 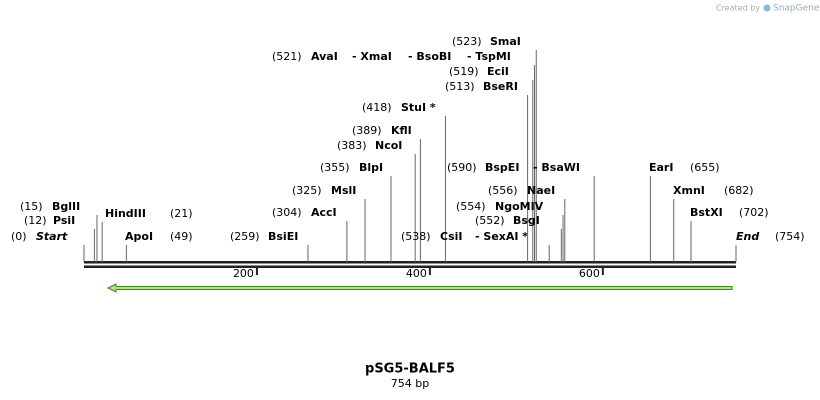 What do you see at coordinates (451, 236) in the screenshot?
I see `enzyme-name: CsiI` at bounding box center [451, 236].